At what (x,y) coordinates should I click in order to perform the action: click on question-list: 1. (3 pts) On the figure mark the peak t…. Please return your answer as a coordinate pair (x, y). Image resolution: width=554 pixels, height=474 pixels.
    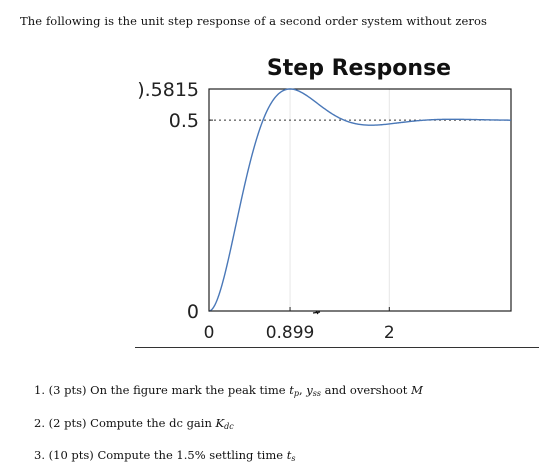
    Looking at the image, I should click on (228, 425).